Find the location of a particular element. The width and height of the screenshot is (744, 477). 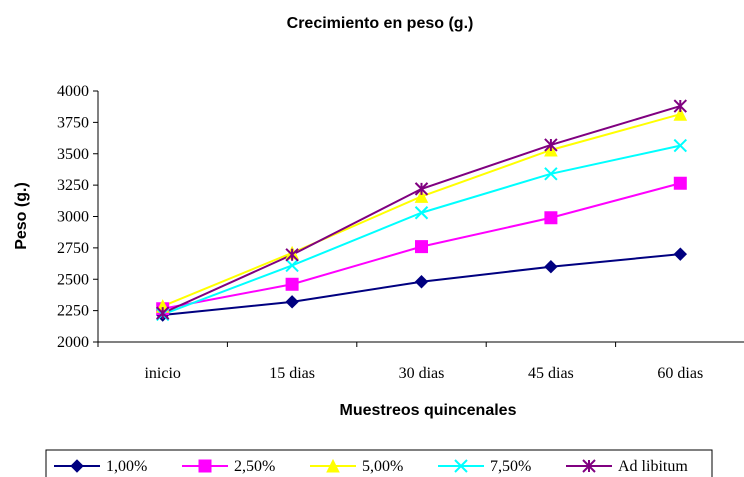

legend: 1,00% 2,50% 5,00% 7,50% Ad libitum is located at coordinates (379, 463).